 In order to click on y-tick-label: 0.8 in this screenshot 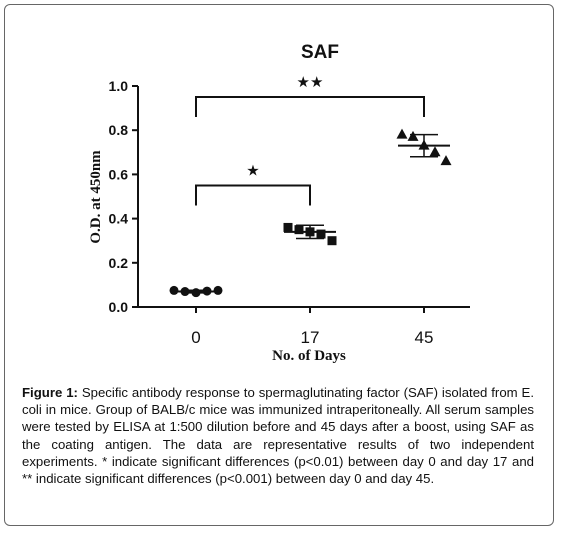, I will do `click(119, 130)`.